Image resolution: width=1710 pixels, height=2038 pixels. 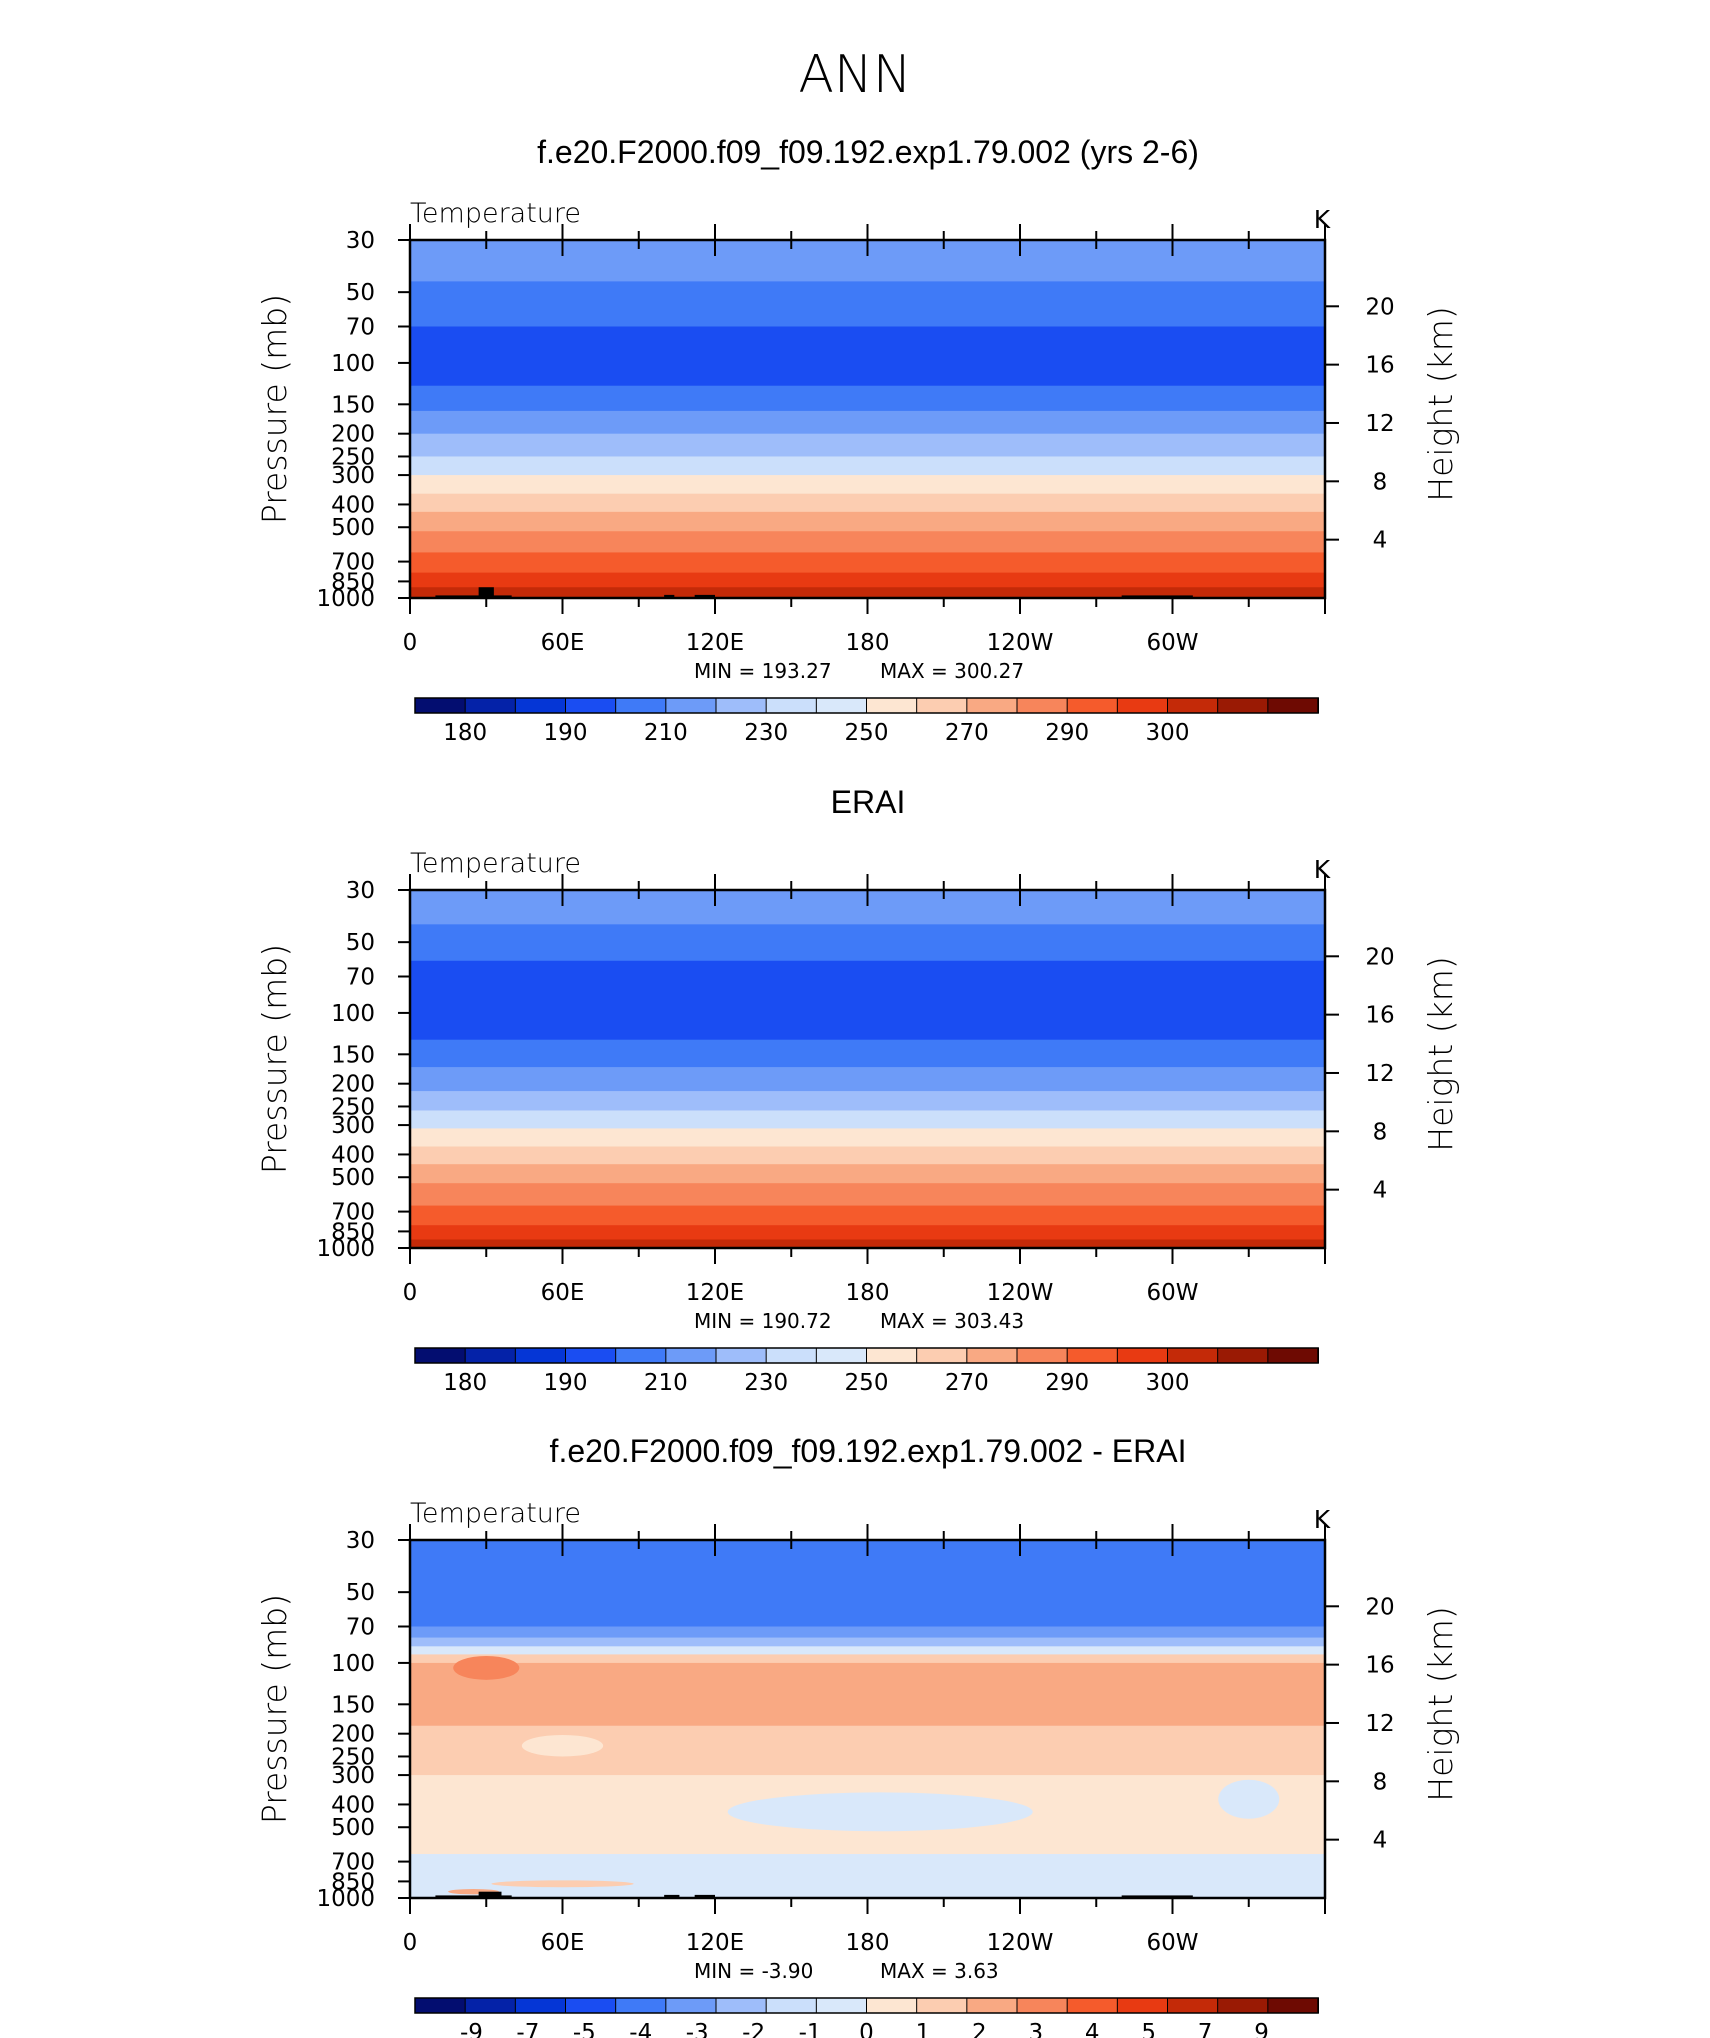 What do you see at coordinates (410, 1293) in the screenshot?
I see `x-tick-label: 0` at bounding box center [410, 1293].